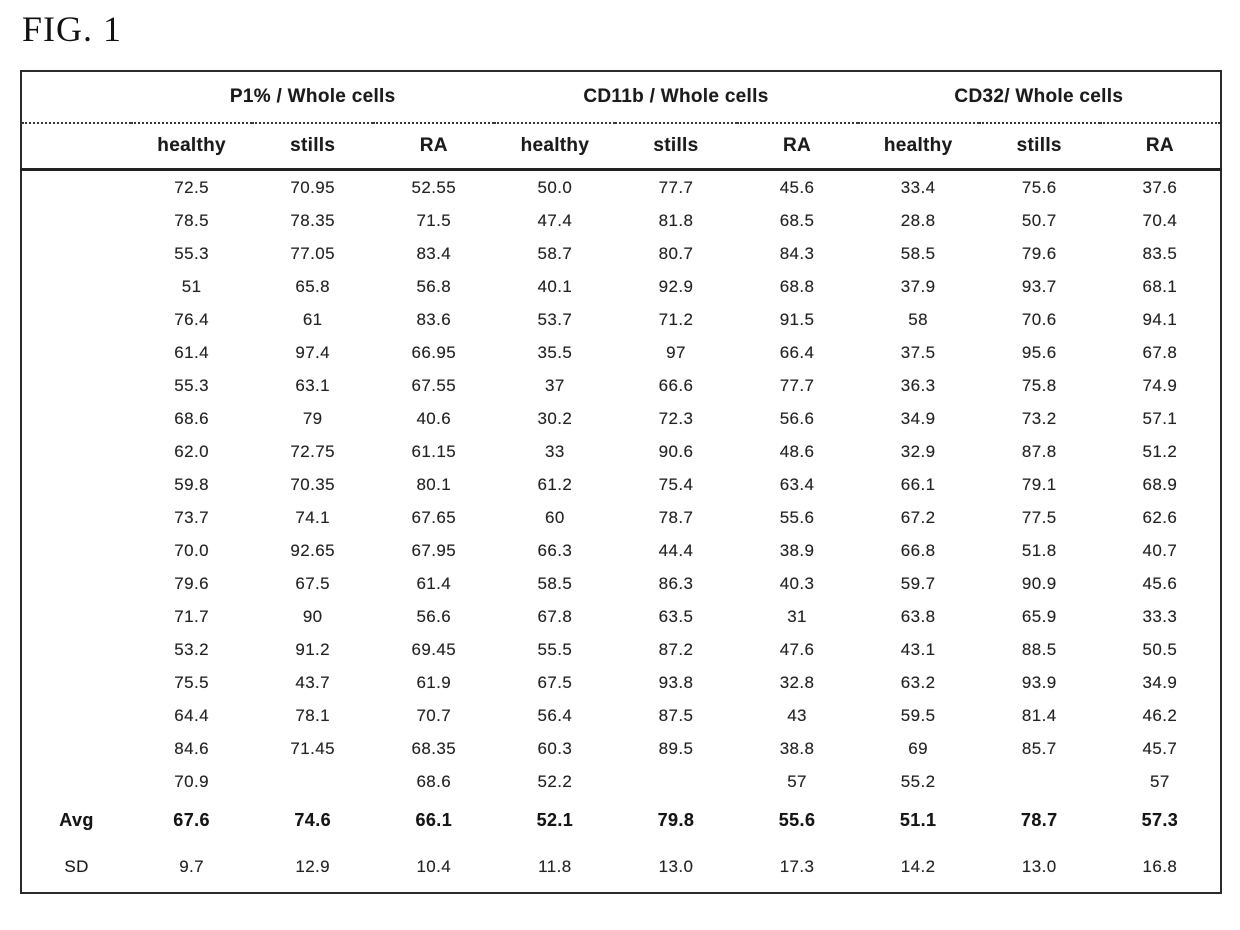 Image resolution: width=1240 pixels, height=930 pixels. I want to click on table-cell: 52.2, so click(555, 781).